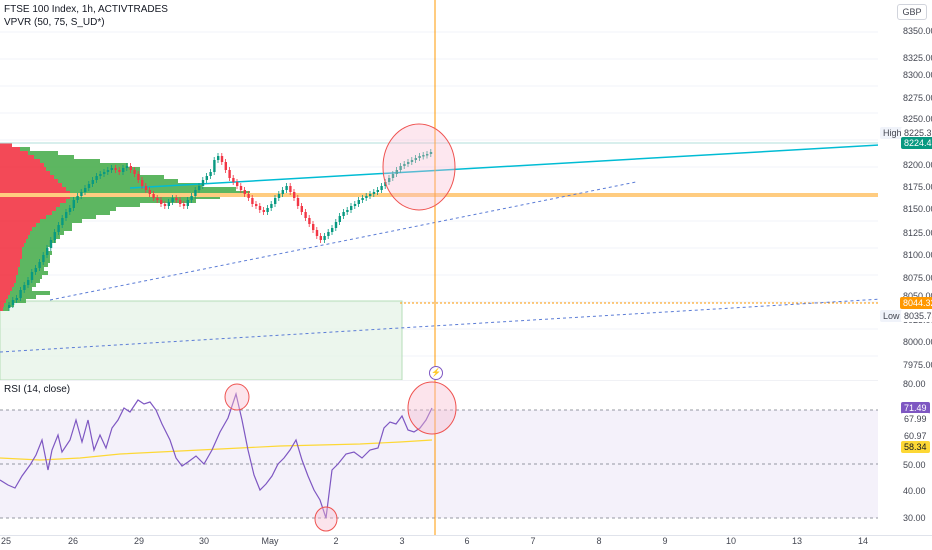  What do you see at coordinates (917, 342) in the screenshot?
I see `price-tick-label: 8000.00` at bounding box center [917, 342].